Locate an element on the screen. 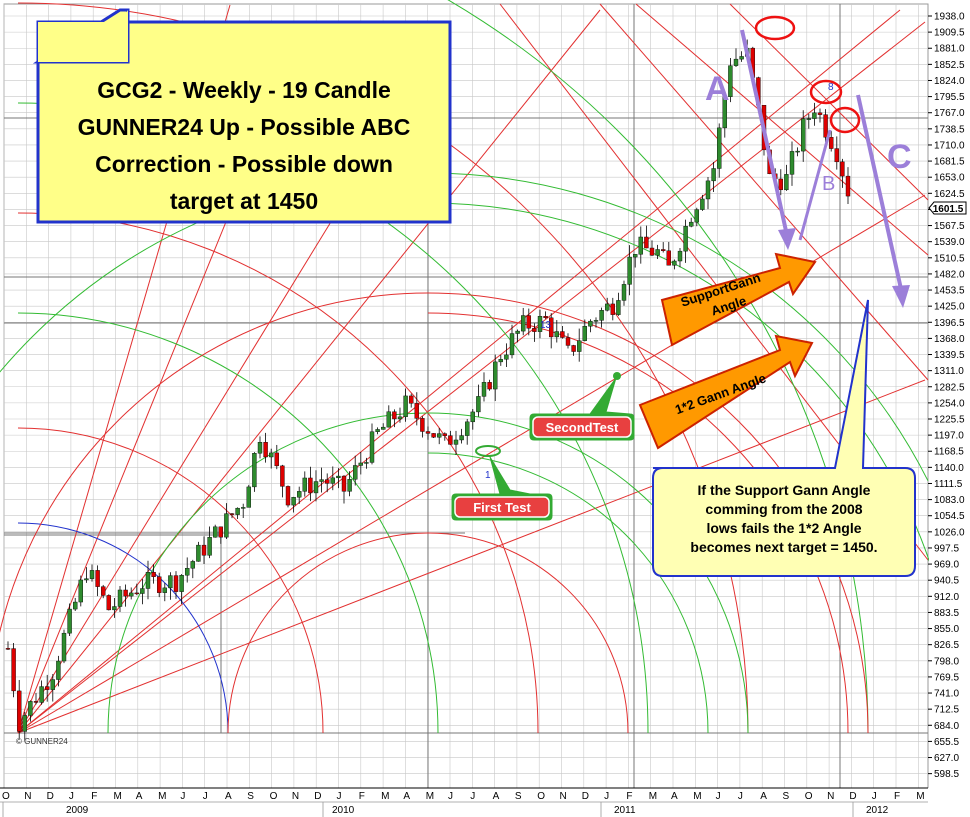  y-tick-label: 826.5 is located at coordinates (946, 645).